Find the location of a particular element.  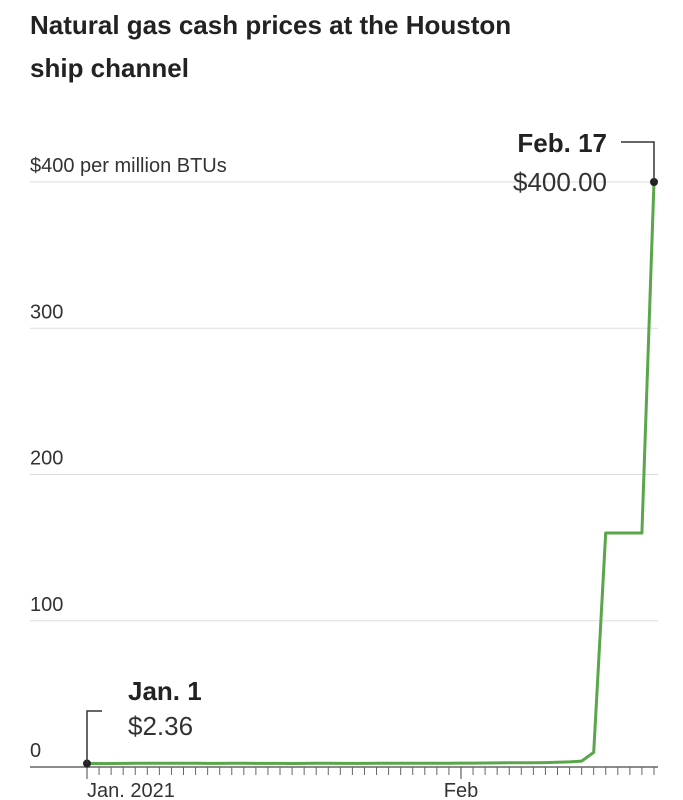

x-tick-label: Feb is located at coordinates (461, 790).